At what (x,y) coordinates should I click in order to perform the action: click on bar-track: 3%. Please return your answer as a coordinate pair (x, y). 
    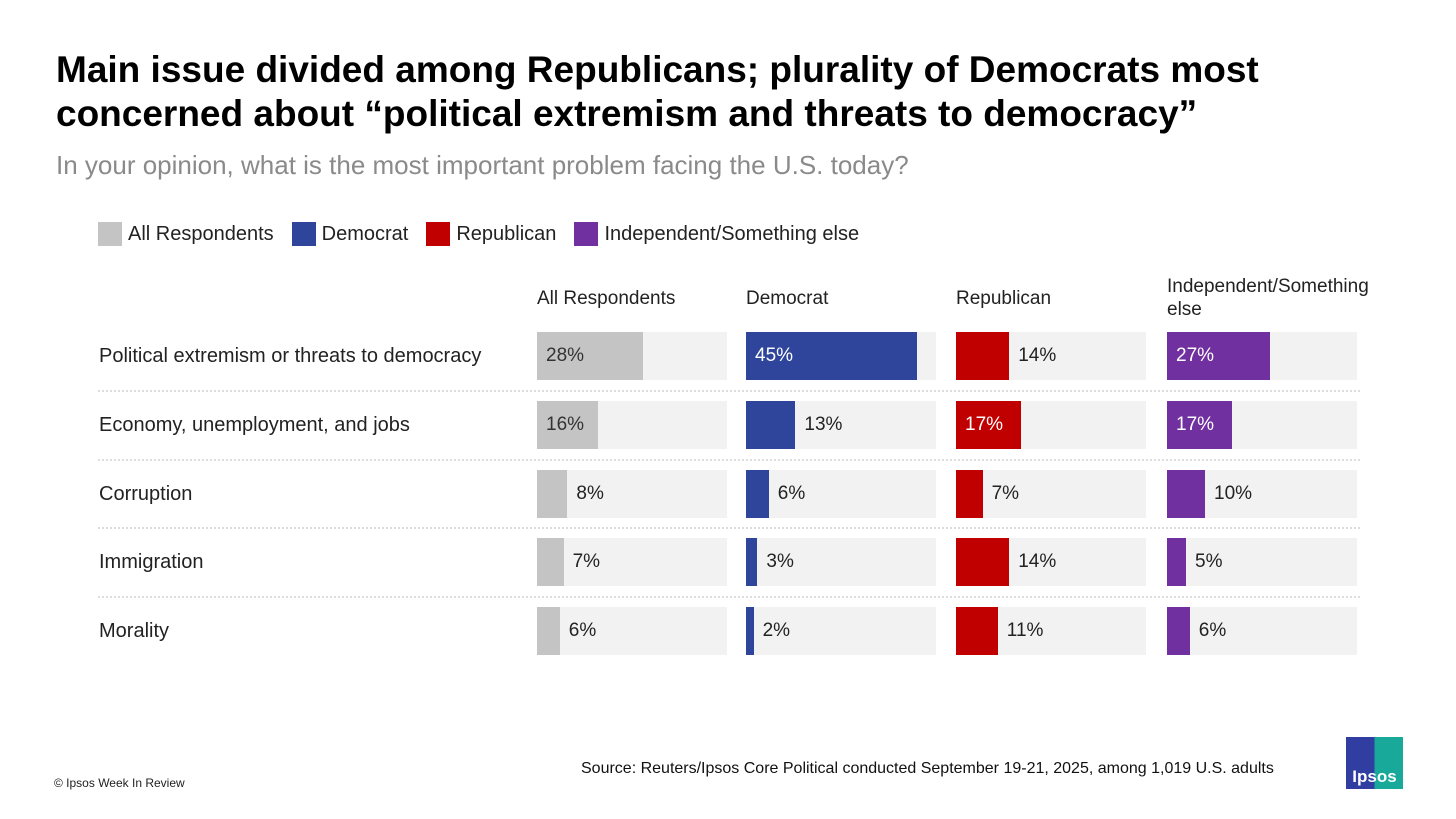
    Looking at the image, I should click on (841, 562).